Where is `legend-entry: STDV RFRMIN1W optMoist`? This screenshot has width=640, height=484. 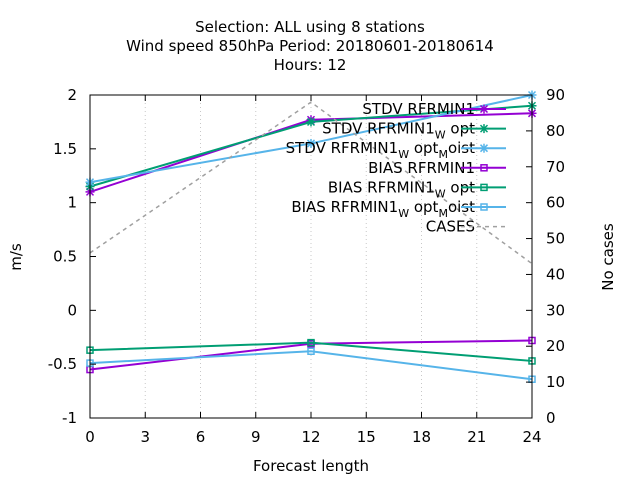 legend-entry: STDV RFRMIN1W optMoist is located at coordinates (396, 150).